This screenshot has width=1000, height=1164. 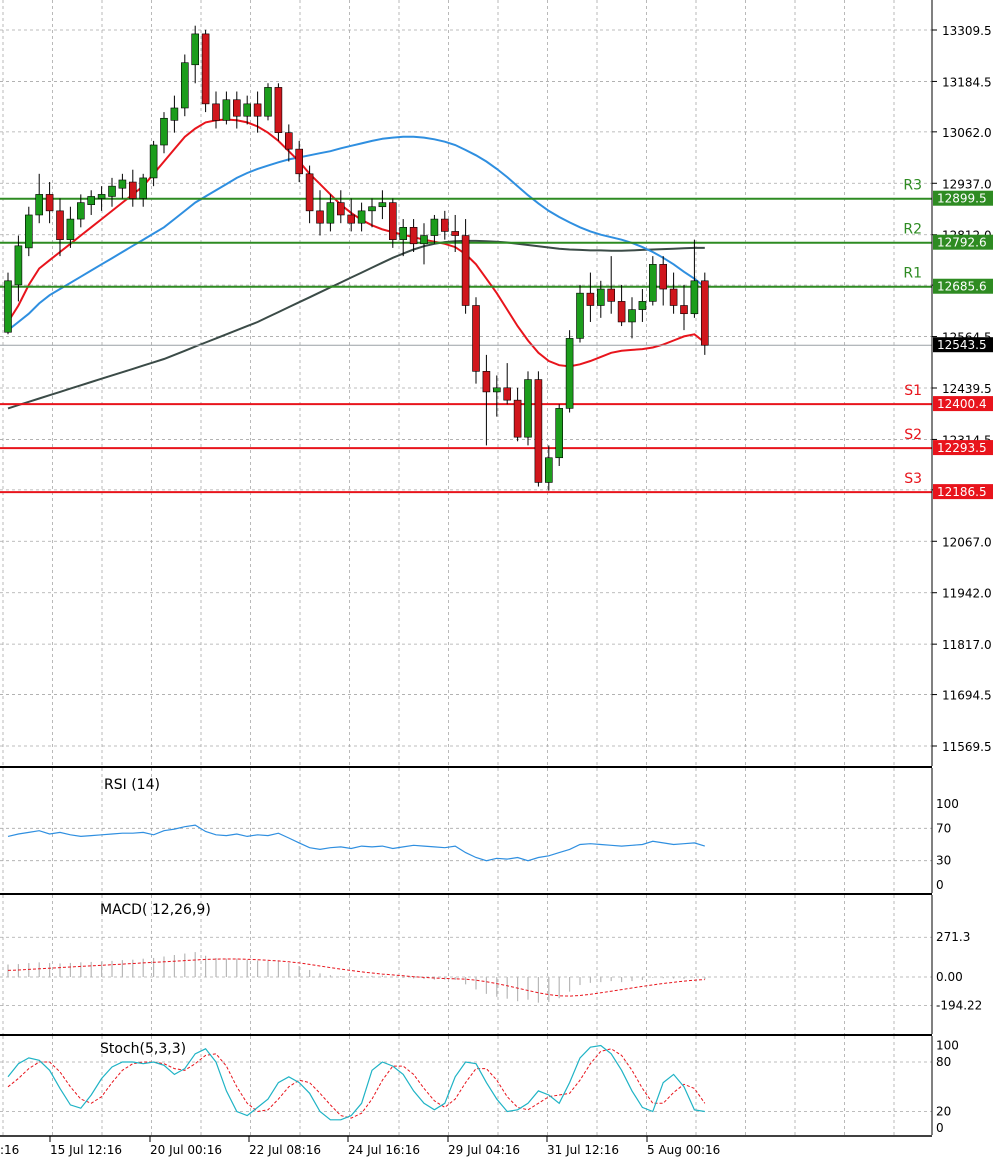 What do you see at coordinates (959, 1005) in the screenshot?
I see `macd-tick-label: -194.22` at bounding box center [959, 1005].